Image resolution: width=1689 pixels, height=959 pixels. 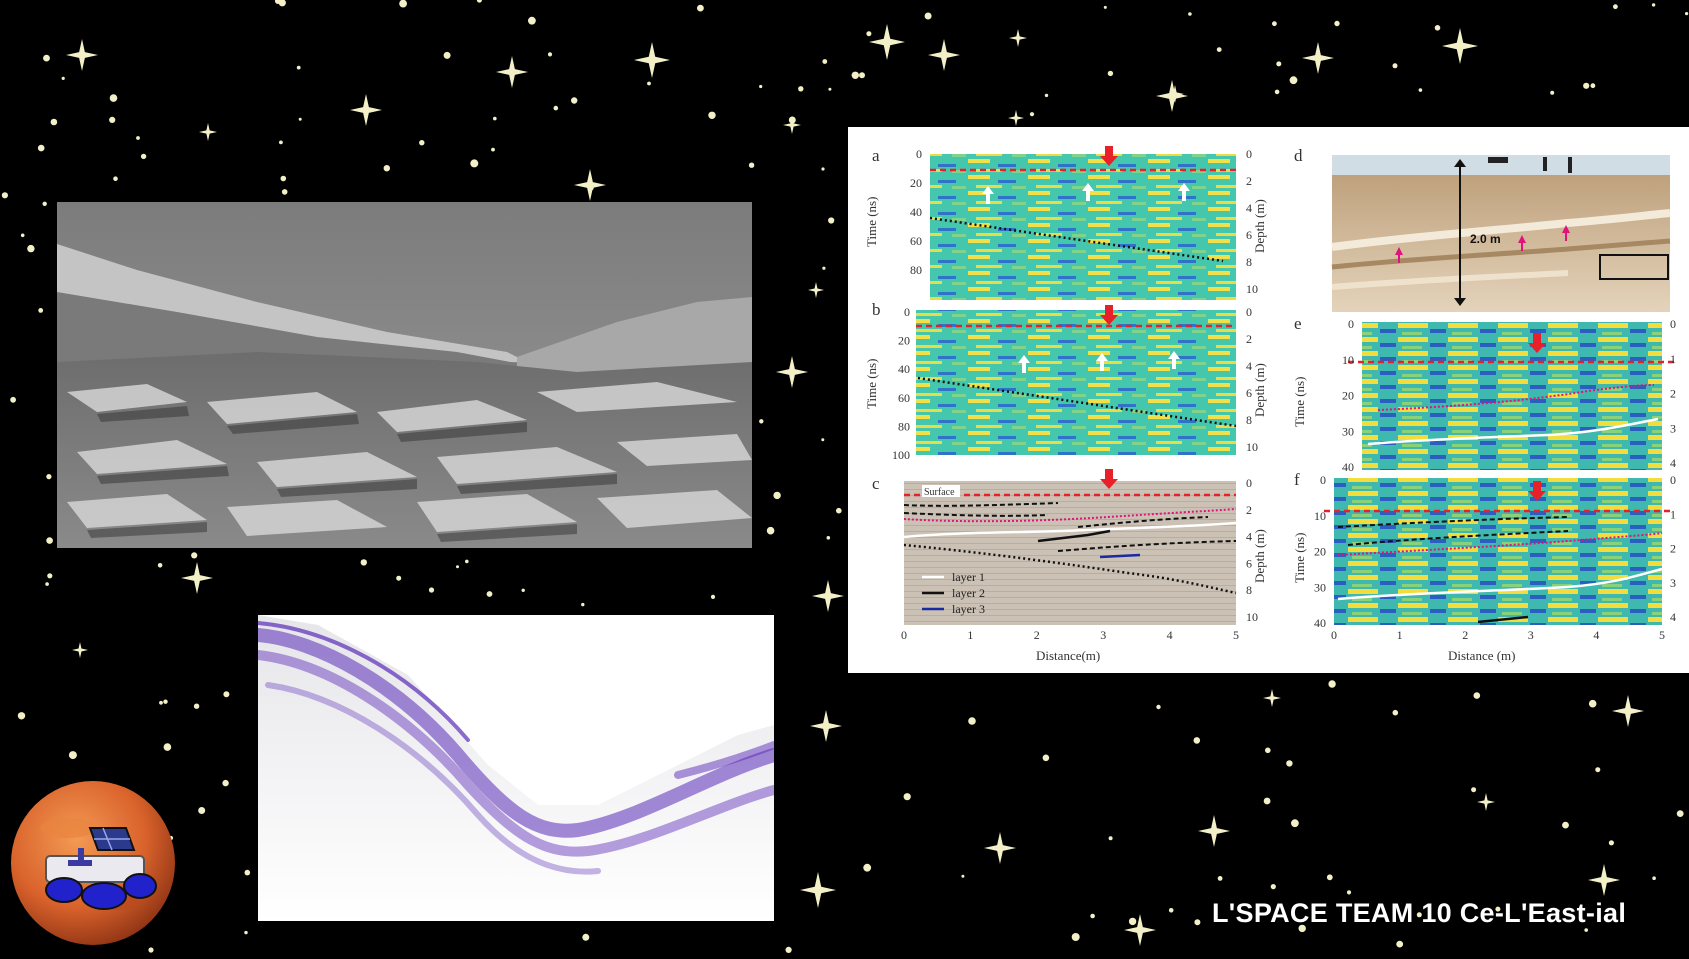 What do you see at coordinates (916, 270) in the screenshot?
I see `axis-tick-label: 80` at bounding box center [916, 270].